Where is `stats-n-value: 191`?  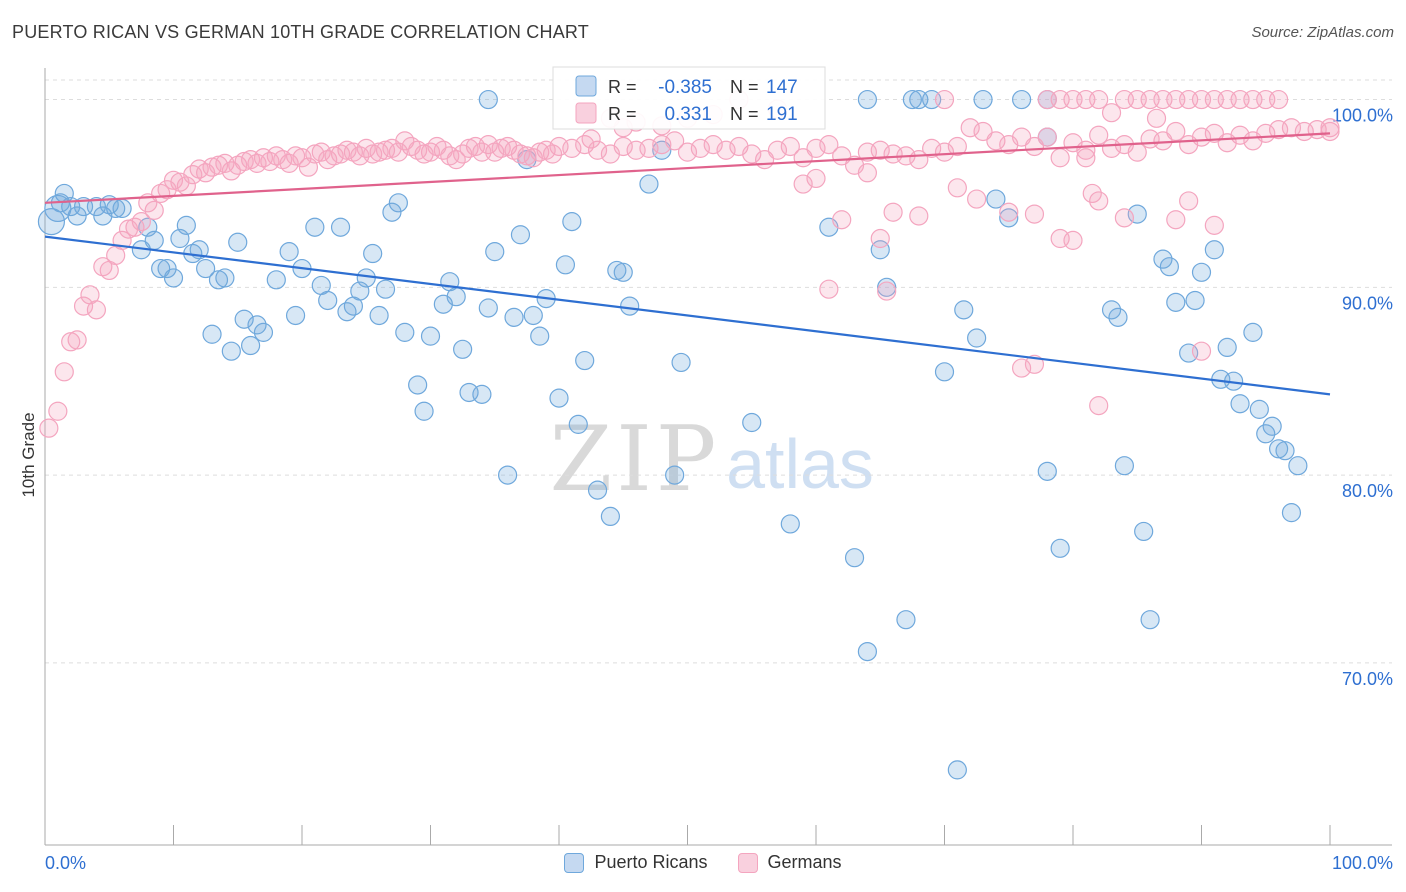
stats-n-value: 191 is located at coordinates (782, 114).